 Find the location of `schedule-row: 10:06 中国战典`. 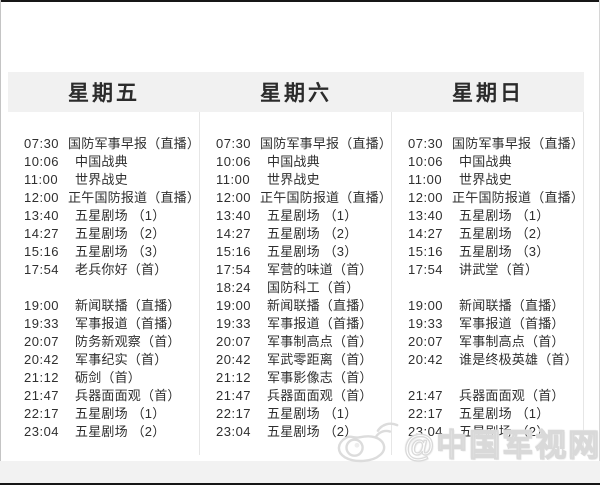

schedule-row: 10:06 中国战典 is located at coordinates (103, 162).